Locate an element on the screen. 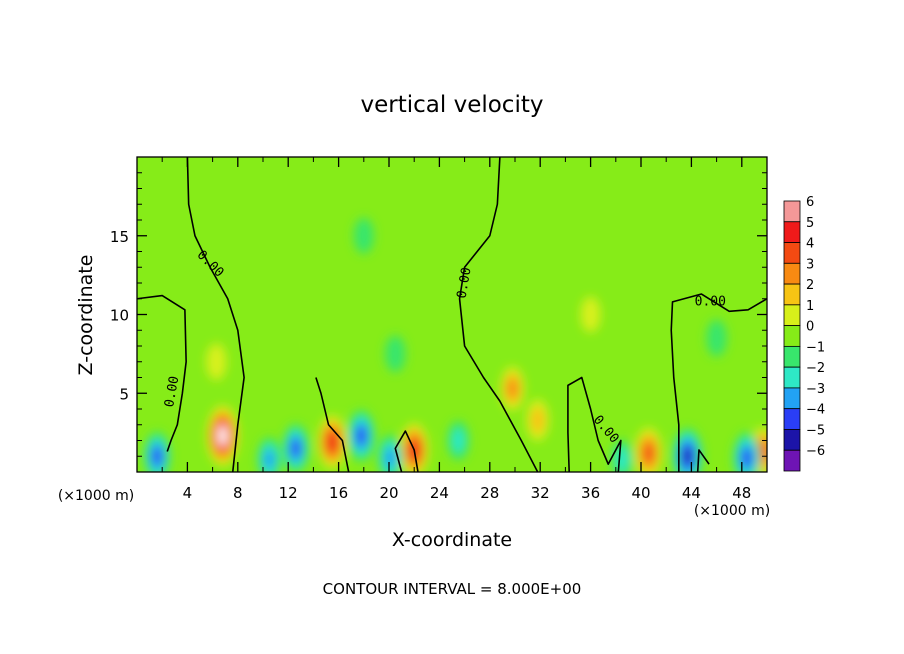 This screenshot has height=654, width=904. x-tick-label: 12 is located at coordinates (288, 493).